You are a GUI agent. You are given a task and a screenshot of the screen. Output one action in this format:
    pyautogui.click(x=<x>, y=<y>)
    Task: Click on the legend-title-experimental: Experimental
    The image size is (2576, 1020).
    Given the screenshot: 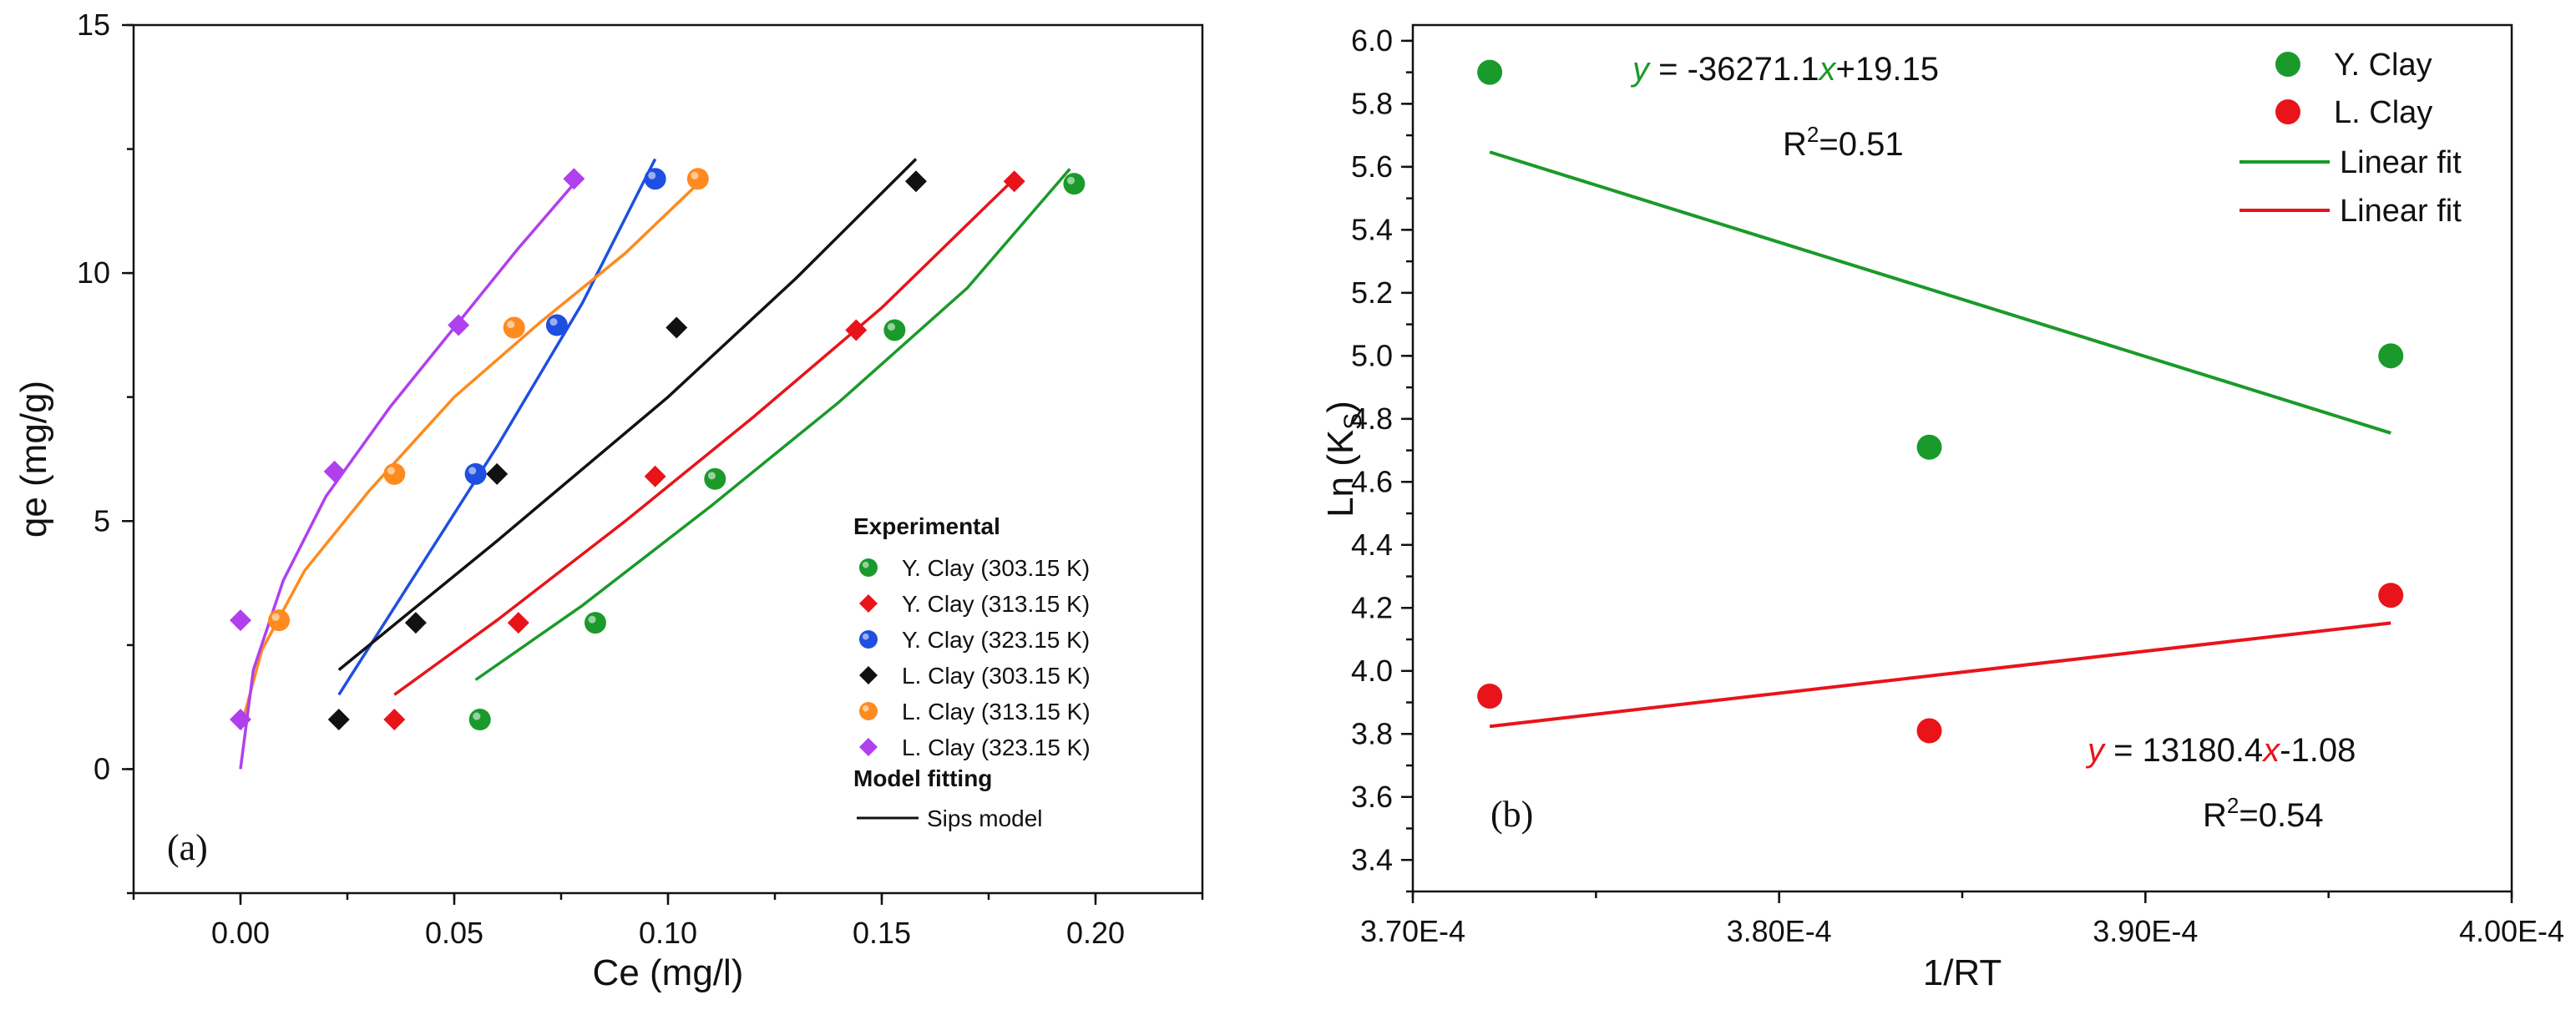 What is the action you would take?
    pyautogui.click(x=926, y=526)
    